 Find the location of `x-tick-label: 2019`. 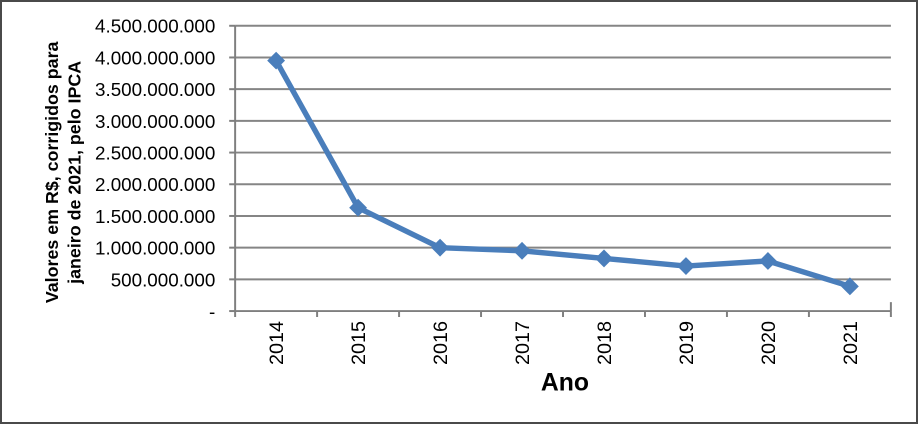

x-tick-label: 2019 is located at coordinates (687, 343).